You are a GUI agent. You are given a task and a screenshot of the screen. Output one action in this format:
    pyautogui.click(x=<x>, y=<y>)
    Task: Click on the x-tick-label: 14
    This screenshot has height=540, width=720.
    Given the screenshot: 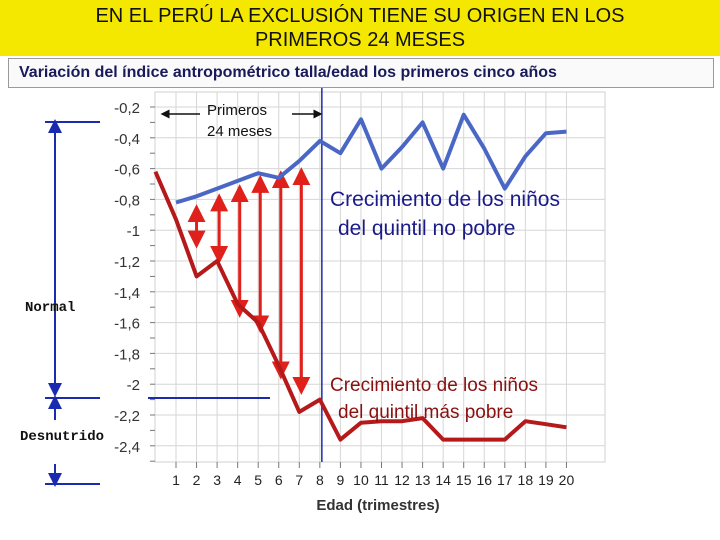 What is the action you would take?
    pyautogui.click(x=443, y=480)
    